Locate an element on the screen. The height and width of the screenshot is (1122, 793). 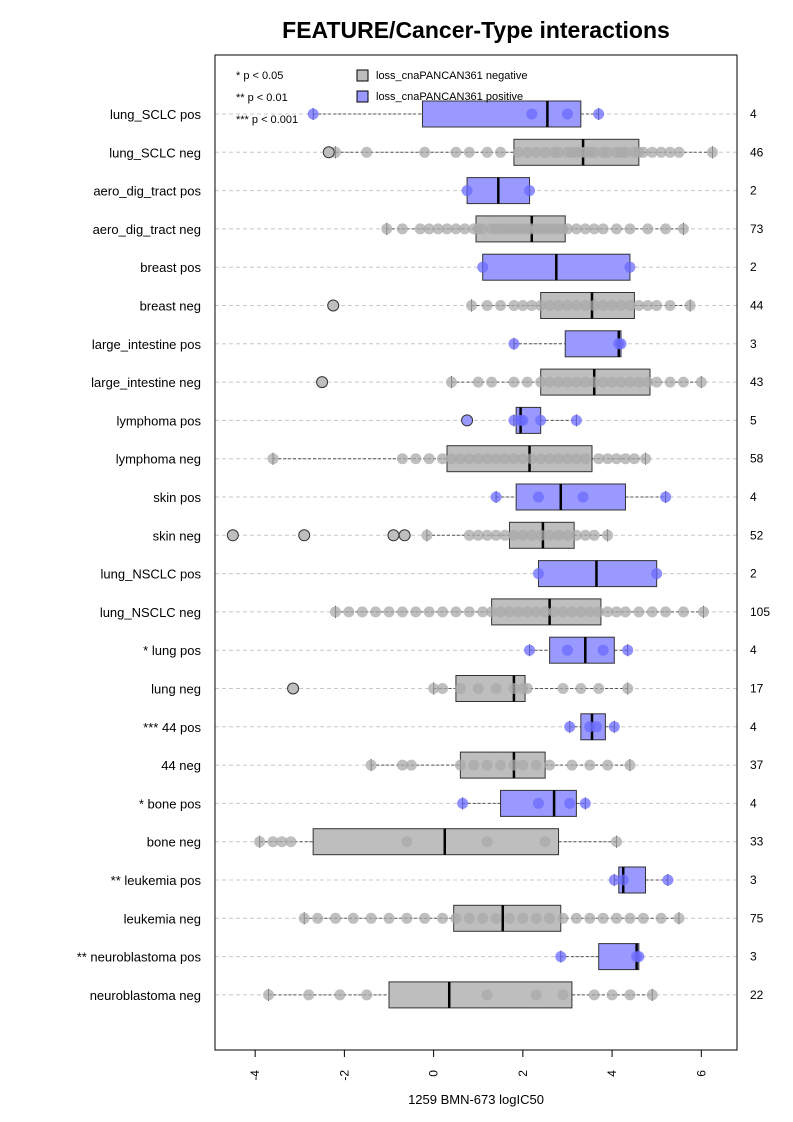
chart-title: FEATURE/Cancer-Type interactions is located at coordinates (476, 30).